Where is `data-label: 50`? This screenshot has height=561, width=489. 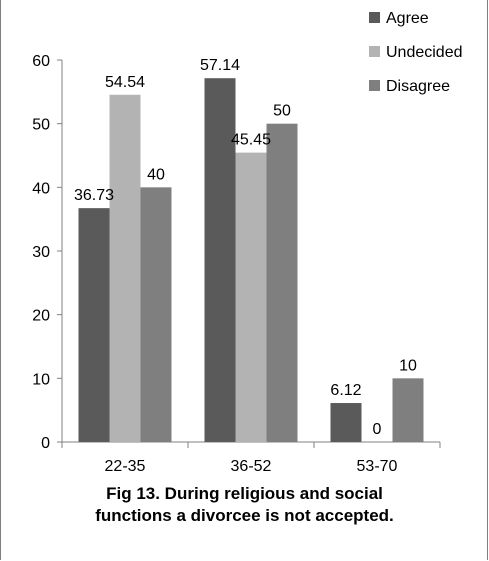
data-label: 50 is located at coordinates (282, 111).